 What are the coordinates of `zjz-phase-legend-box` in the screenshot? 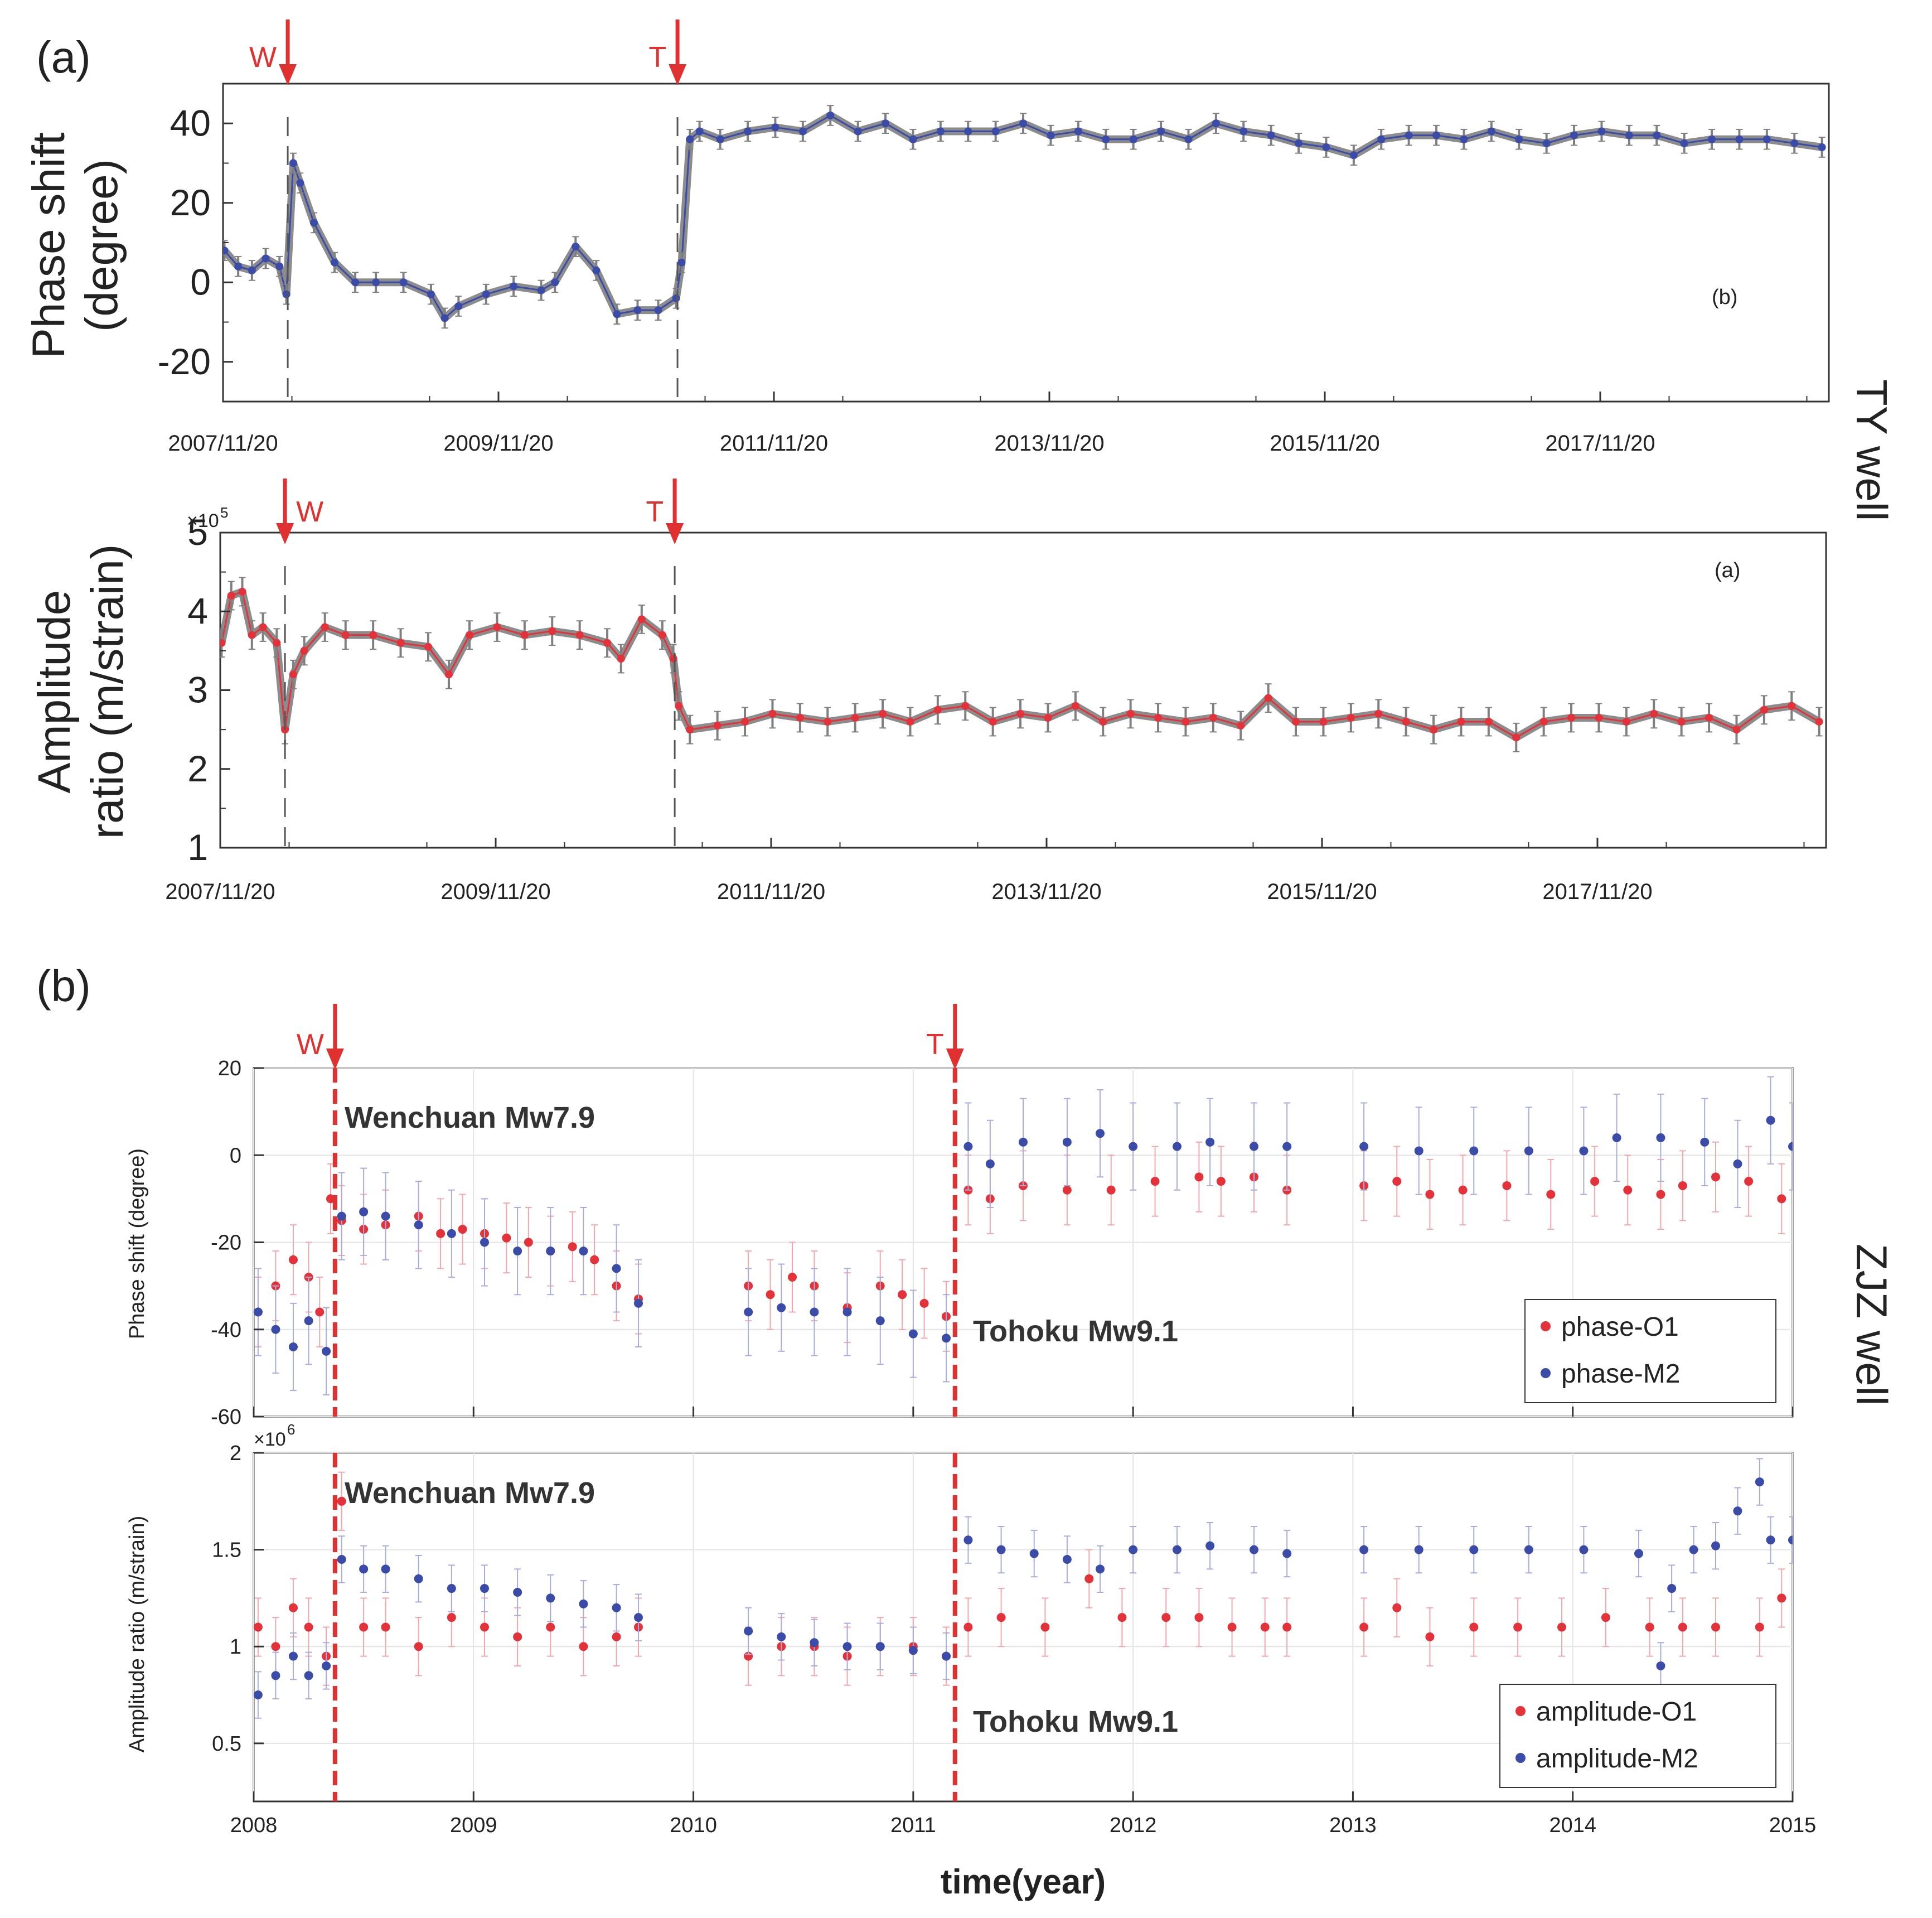 It's located at (1650, 1351).